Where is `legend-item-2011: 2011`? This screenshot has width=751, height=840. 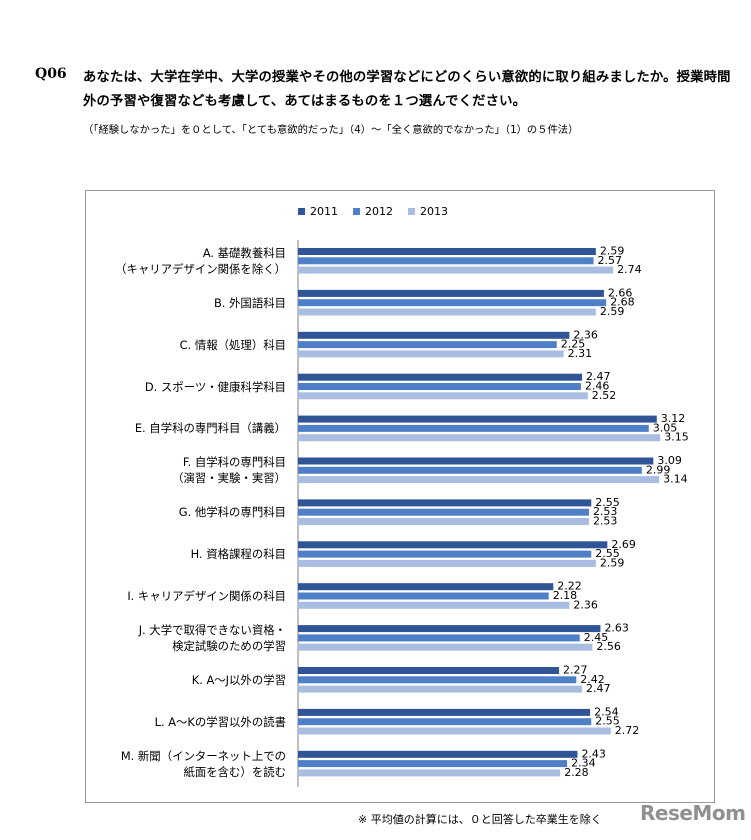 legend-item-2011: 2011 is located at coordinates (318, 212).